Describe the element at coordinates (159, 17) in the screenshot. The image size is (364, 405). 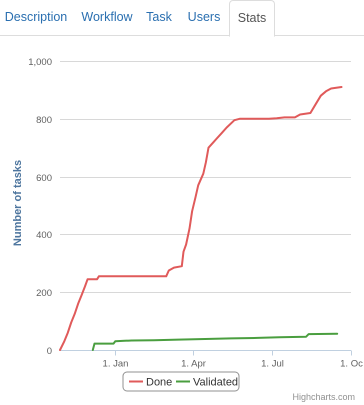
I see `tab-task: Task` at that location.